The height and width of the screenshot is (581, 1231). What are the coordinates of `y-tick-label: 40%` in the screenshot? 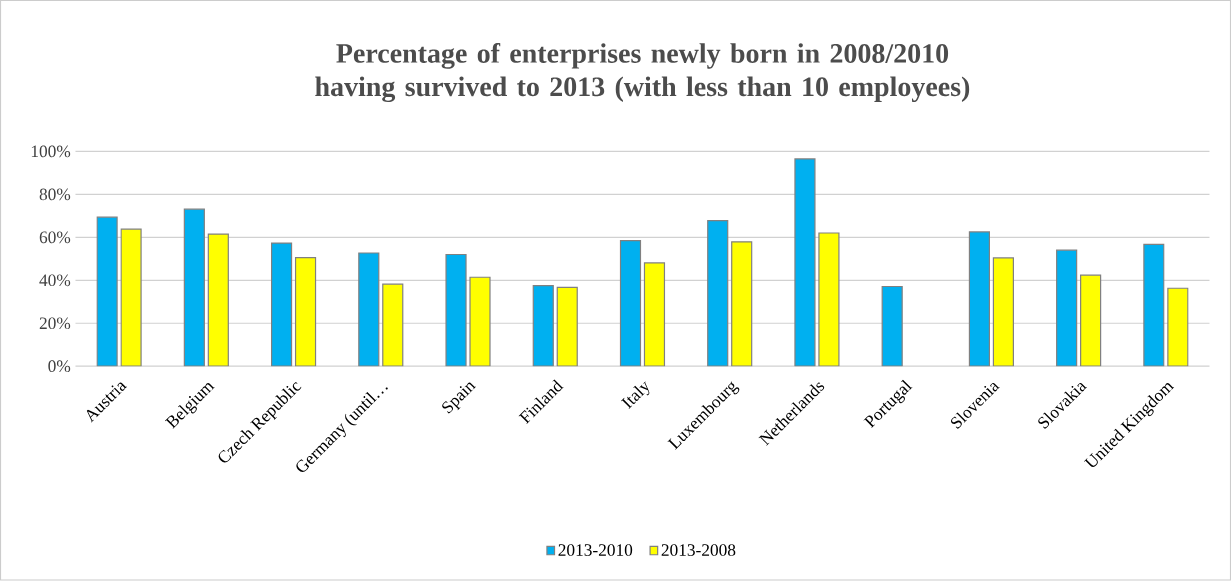 It's located at (55, 280).